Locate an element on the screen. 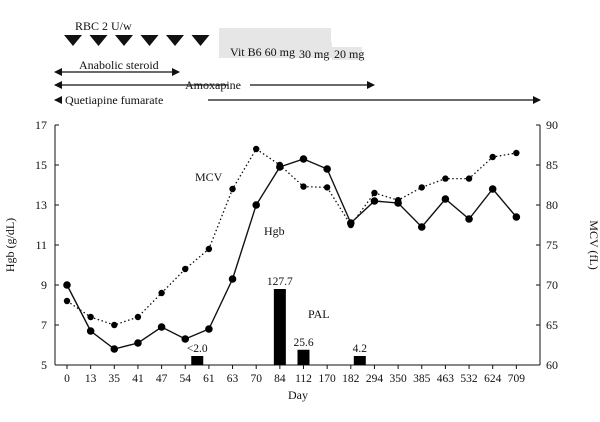 The width and height of the screenshot is (600, 422). vitb6-label-30mg: 30 mg is located at coordinates (314, 54).